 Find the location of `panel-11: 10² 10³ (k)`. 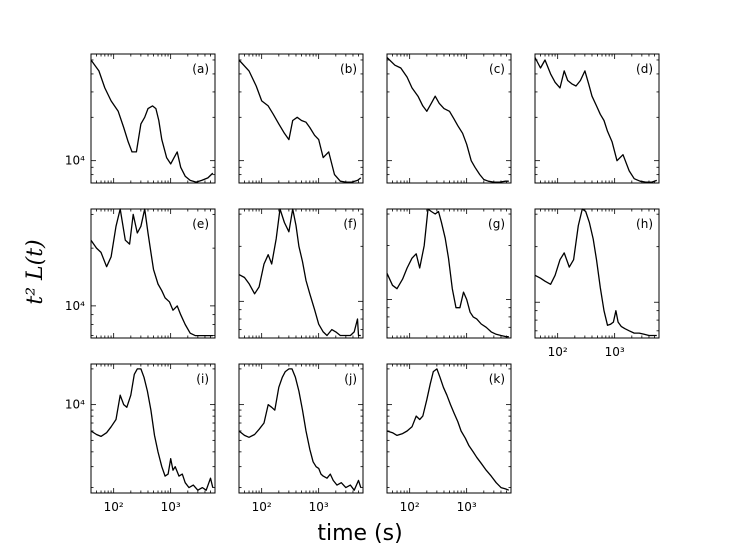

panel-11: 10² 10³ (k) is located at coordinates (449, 438).